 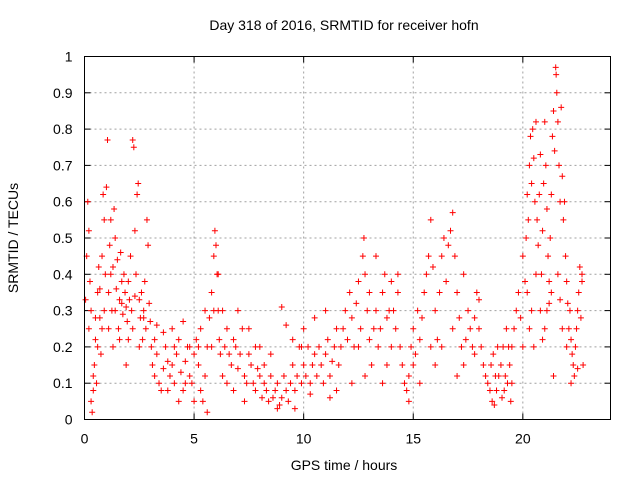 I want to click on y-tick-label: 0, so click(x=69, y=420).